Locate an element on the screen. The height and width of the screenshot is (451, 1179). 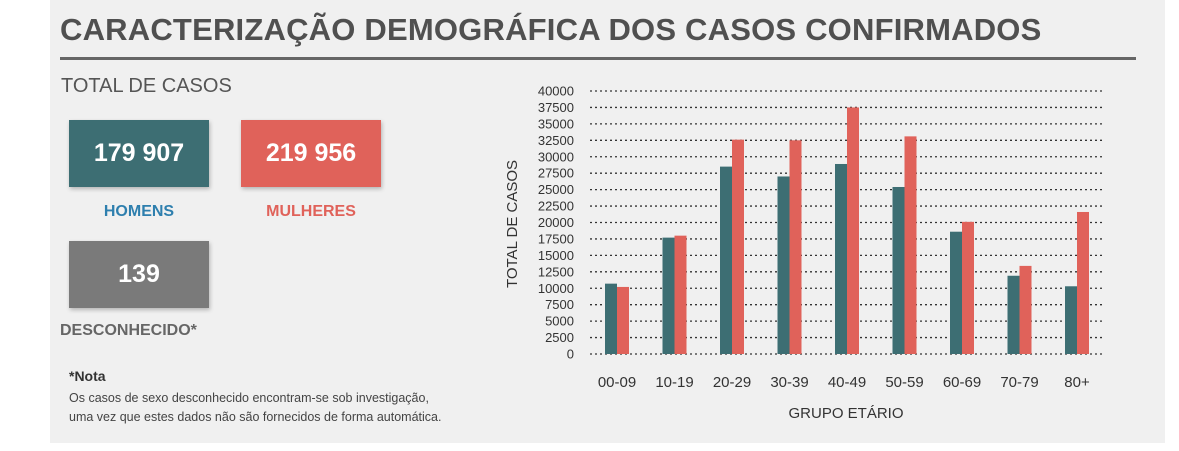
y-tick-label: 40000 is located at coordinates (556, 91).